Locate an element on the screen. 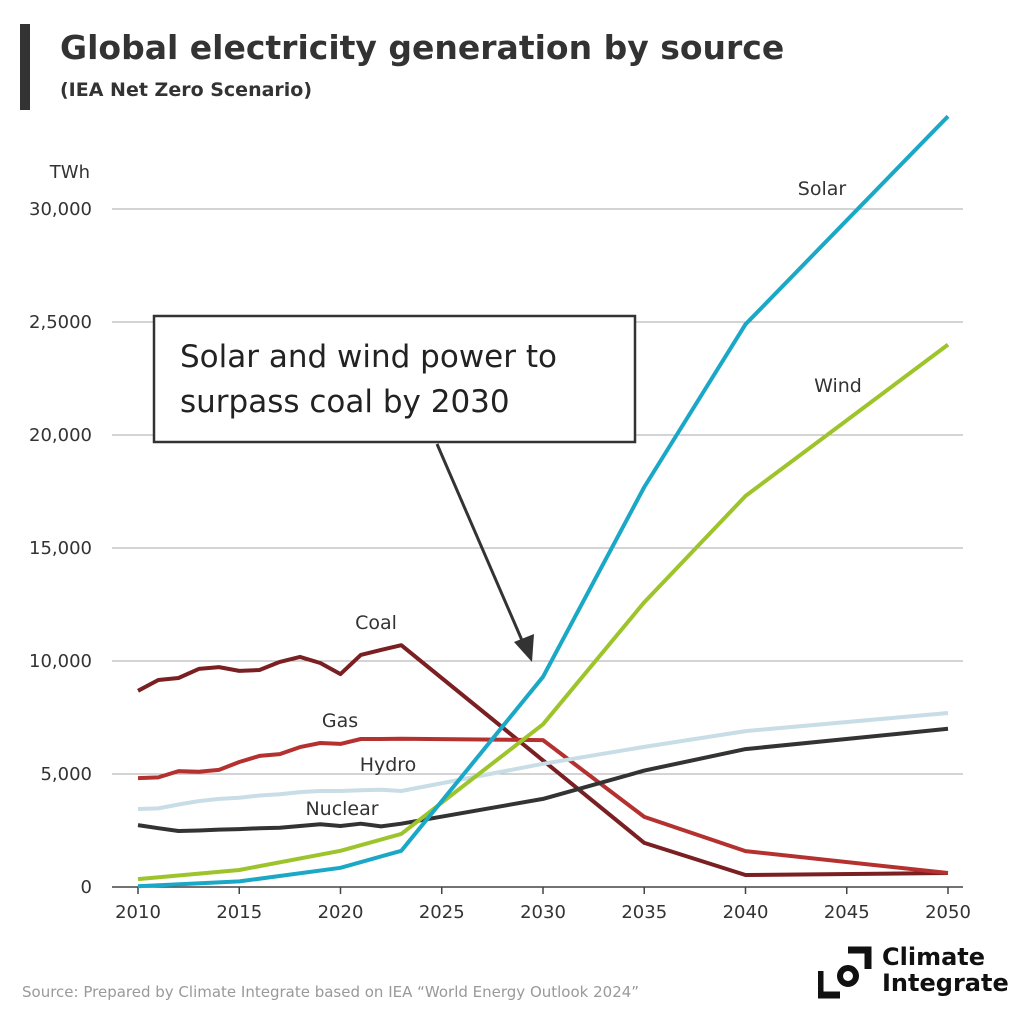 The image size is (1024, 1024). logo-text: Climate Integrate is located at coordinates (945, 970).